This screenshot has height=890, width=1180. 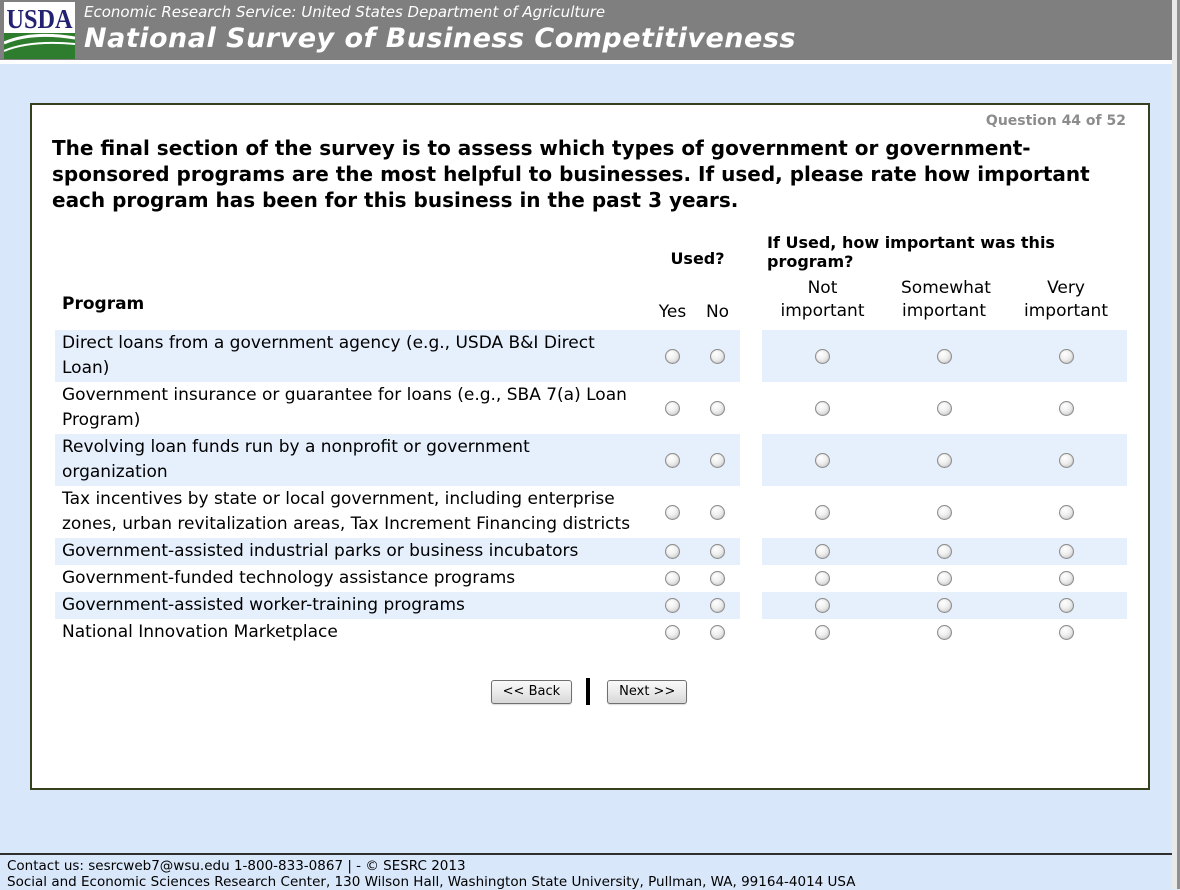 What do you see at coordinates (1066, 299) in the screenshot?
I see `very-important-column-label: Very important` at bounding box center [1066, 299].